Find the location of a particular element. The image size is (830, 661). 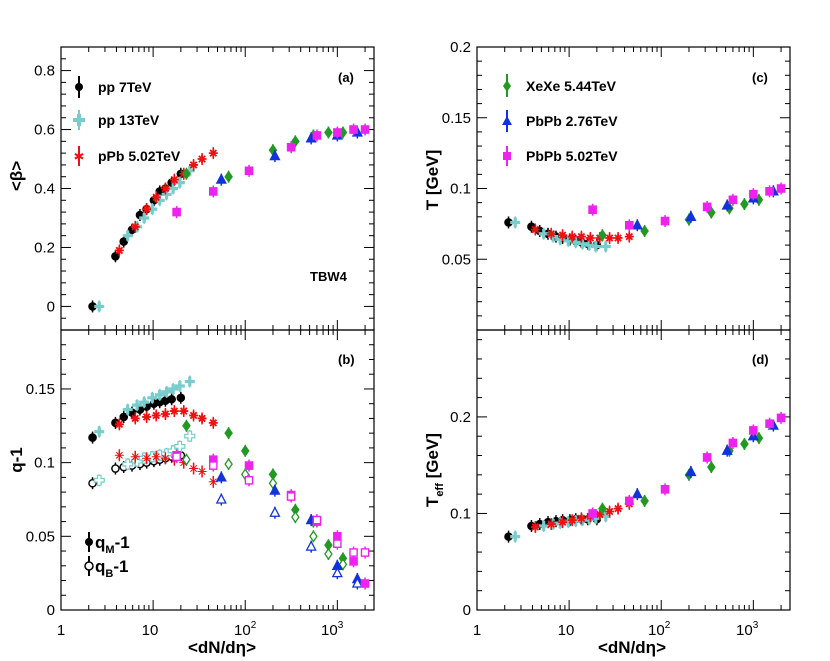

legend-qm-label: qM-1 is located at coordinates (112, 544).